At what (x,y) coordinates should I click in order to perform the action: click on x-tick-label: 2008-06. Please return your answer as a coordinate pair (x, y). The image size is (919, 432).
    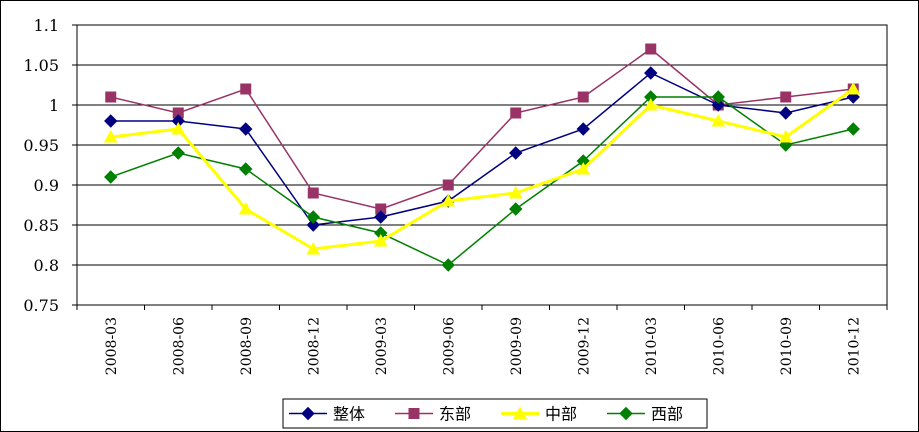
    Looking at the image, I should click on (179, 346).